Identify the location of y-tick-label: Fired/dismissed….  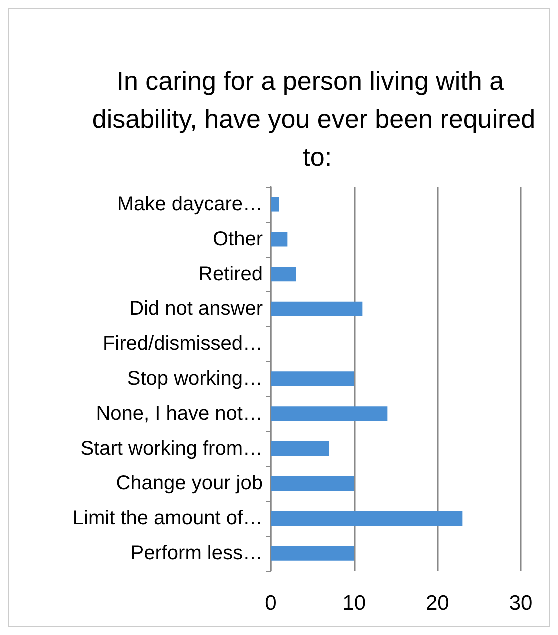
(182, 344).